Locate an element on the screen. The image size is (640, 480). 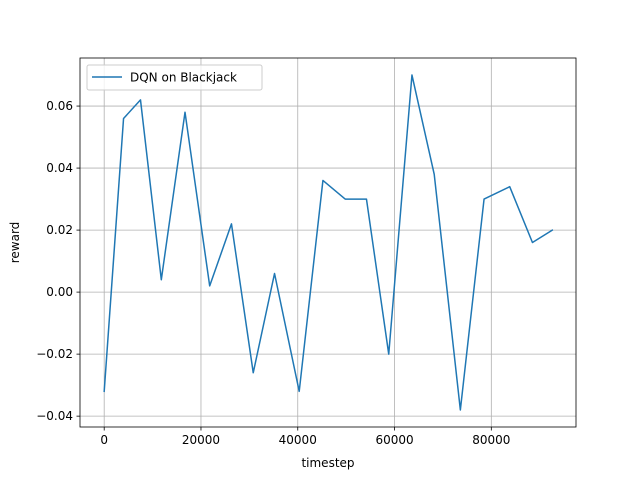
y-tick-label: 0.04 is located at coordinates (59, 168).